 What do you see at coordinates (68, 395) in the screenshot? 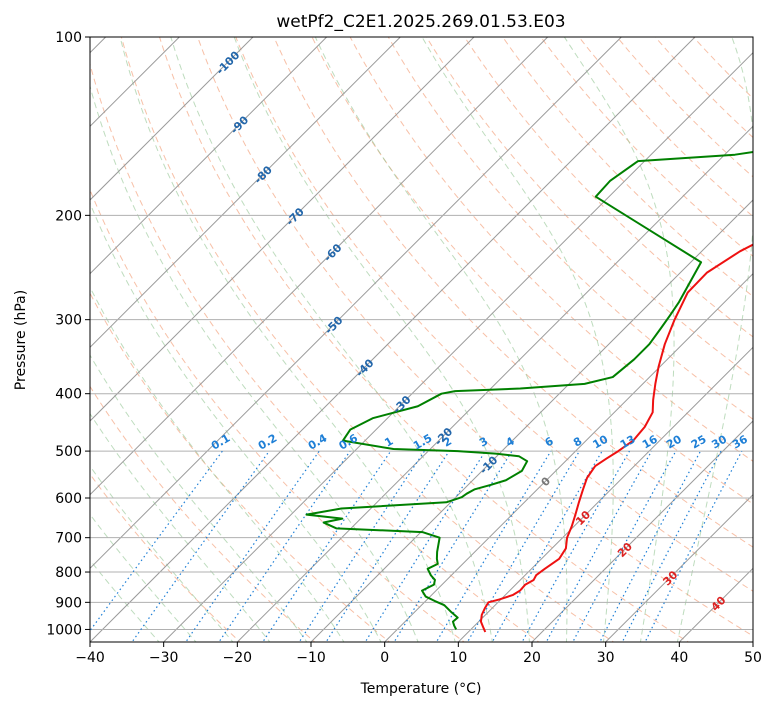
I see `y-tick-label: 400` at bounding box center [68, 395].